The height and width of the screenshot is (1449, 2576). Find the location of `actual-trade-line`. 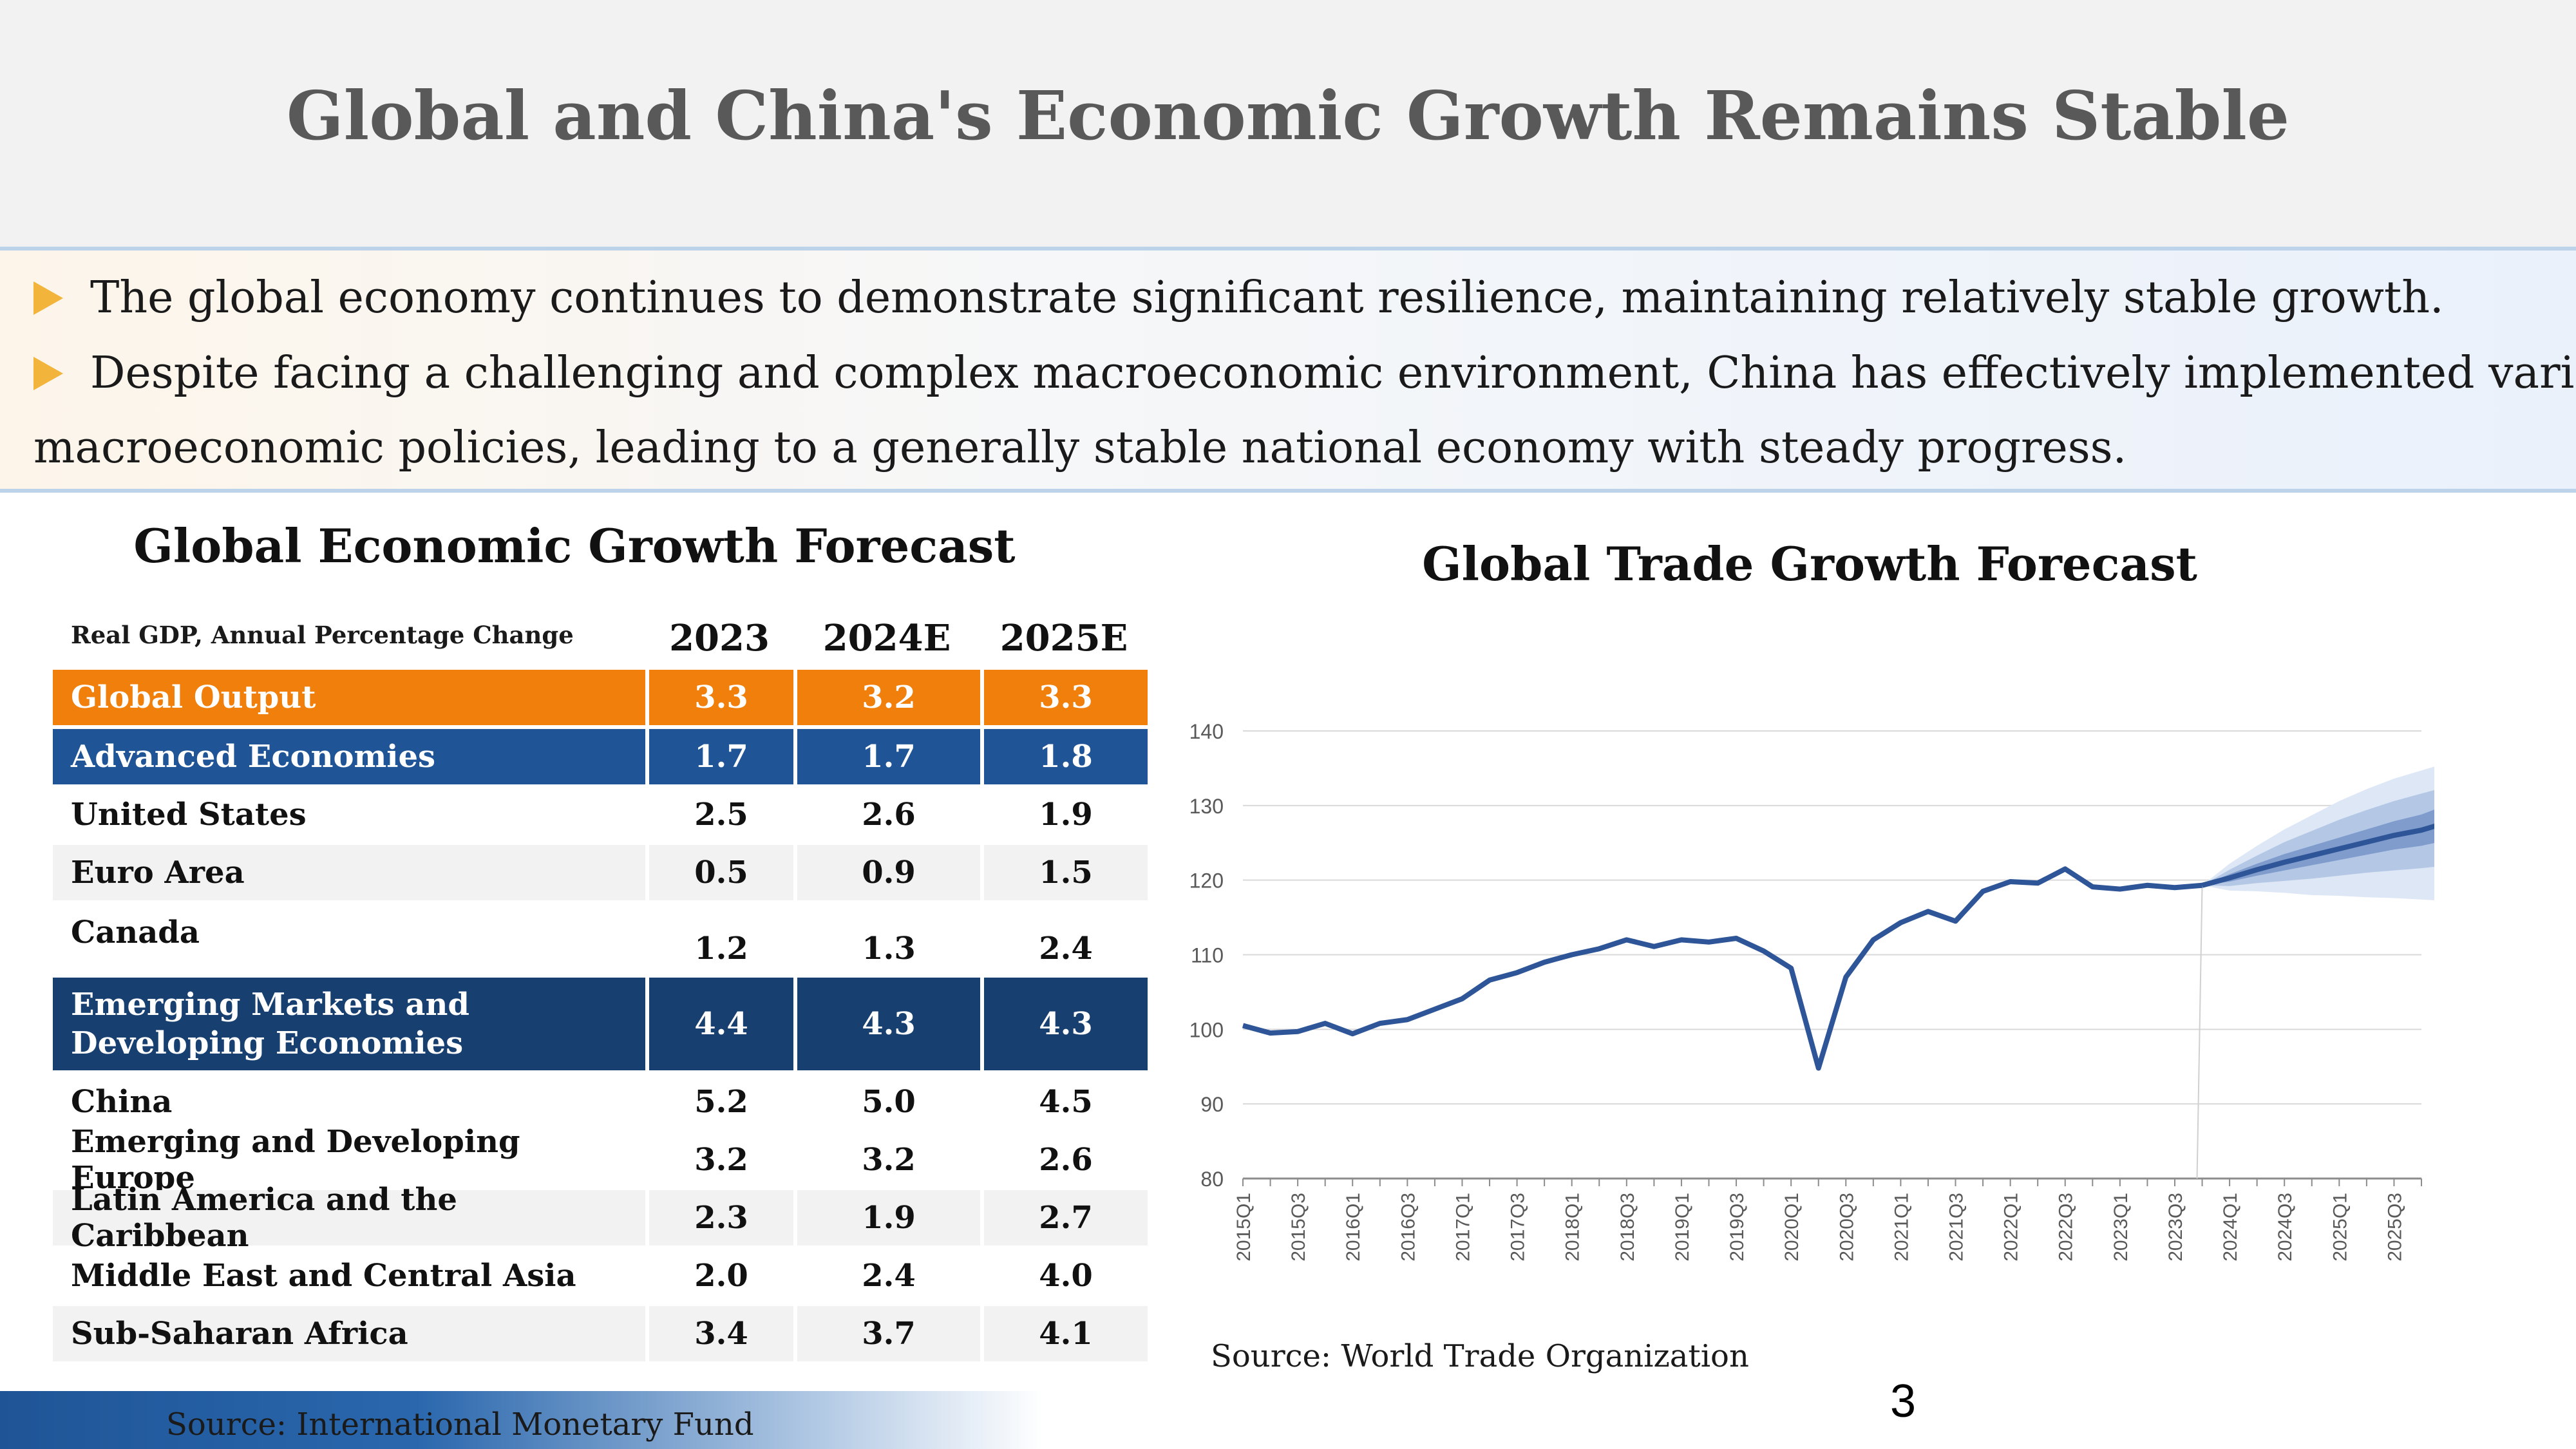

actual-trade-line is located at coordinates (1722, 969).